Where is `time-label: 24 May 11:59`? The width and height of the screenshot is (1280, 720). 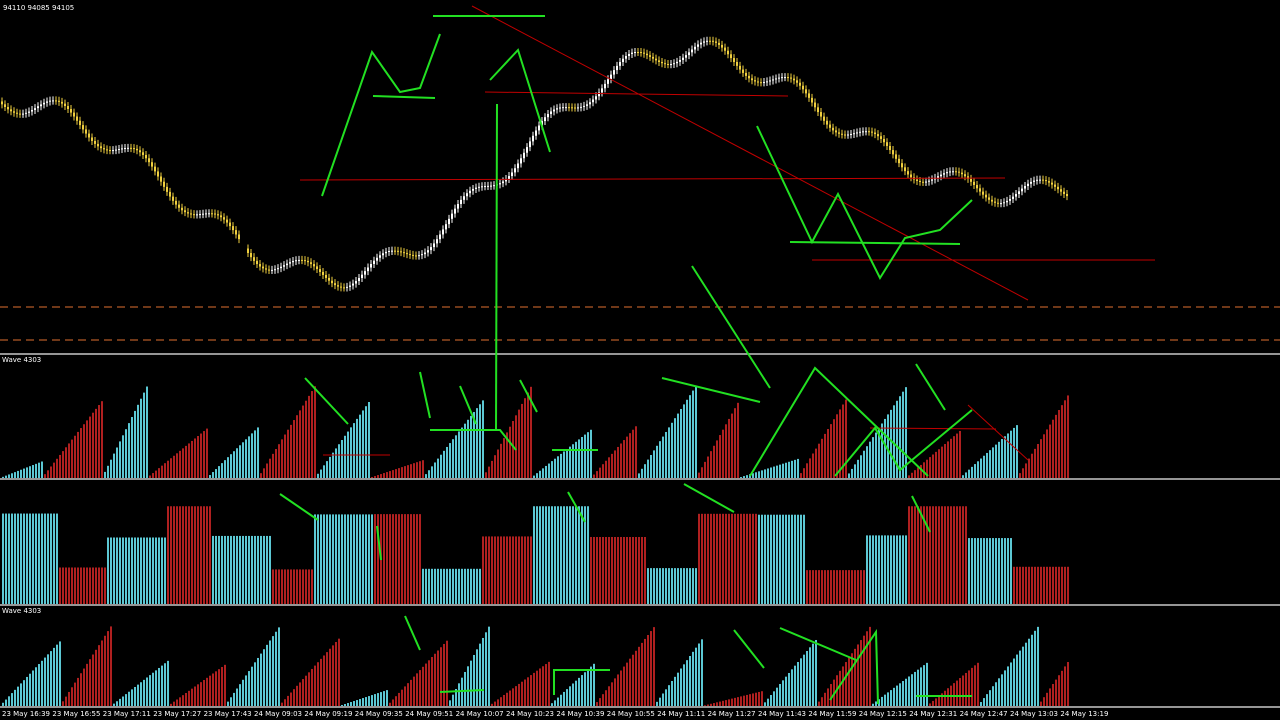 time-label: 24 May 11:59 is located at coordinates (832, 714).